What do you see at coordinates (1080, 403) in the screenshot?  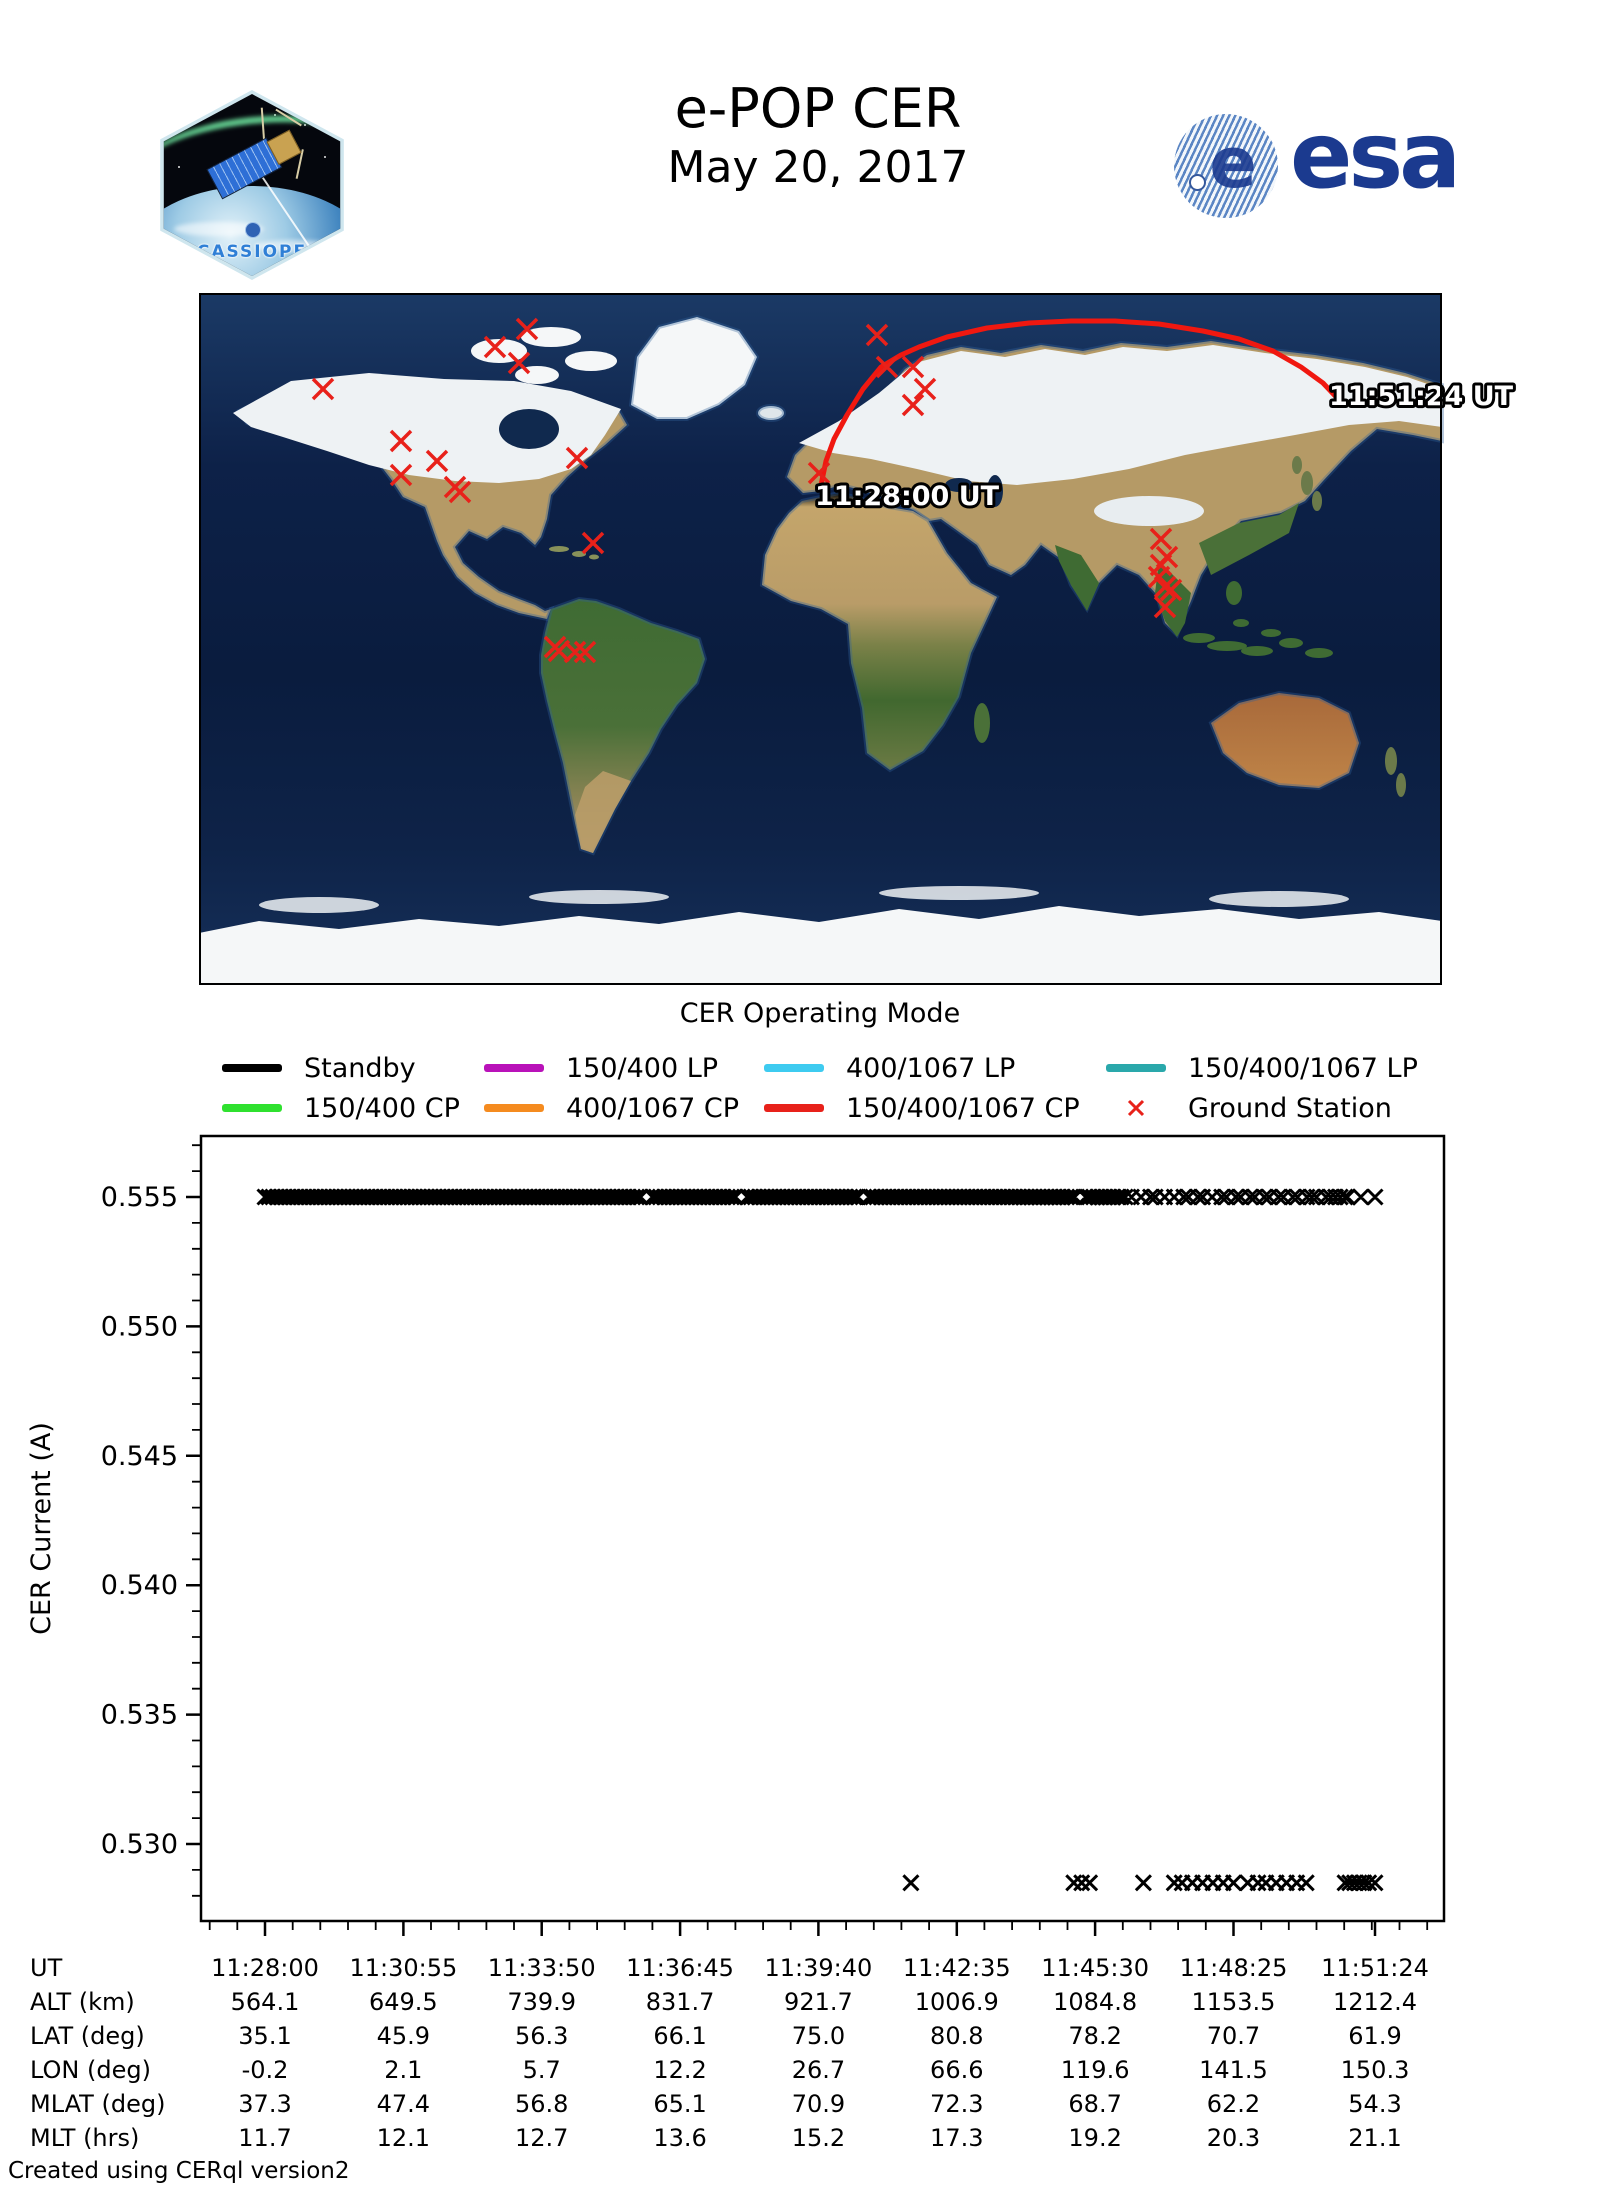 I see `satellite-trajectory` at bounding box center [1080, 403].